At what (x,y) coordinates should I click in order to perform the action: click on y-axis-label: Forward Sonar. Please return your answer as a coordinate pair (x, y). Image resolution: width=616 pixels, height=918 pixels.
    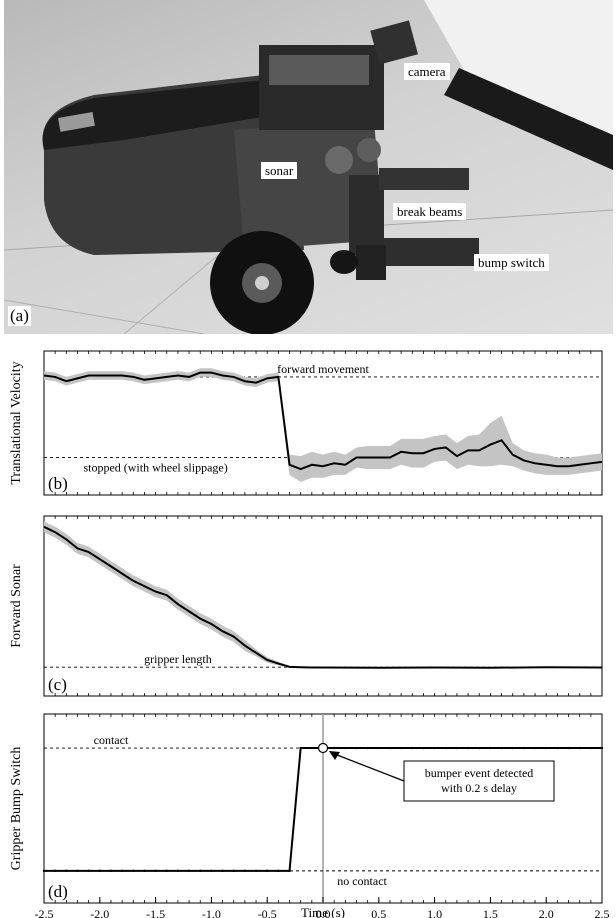
    Looking at the image, I should click on (16, 606).